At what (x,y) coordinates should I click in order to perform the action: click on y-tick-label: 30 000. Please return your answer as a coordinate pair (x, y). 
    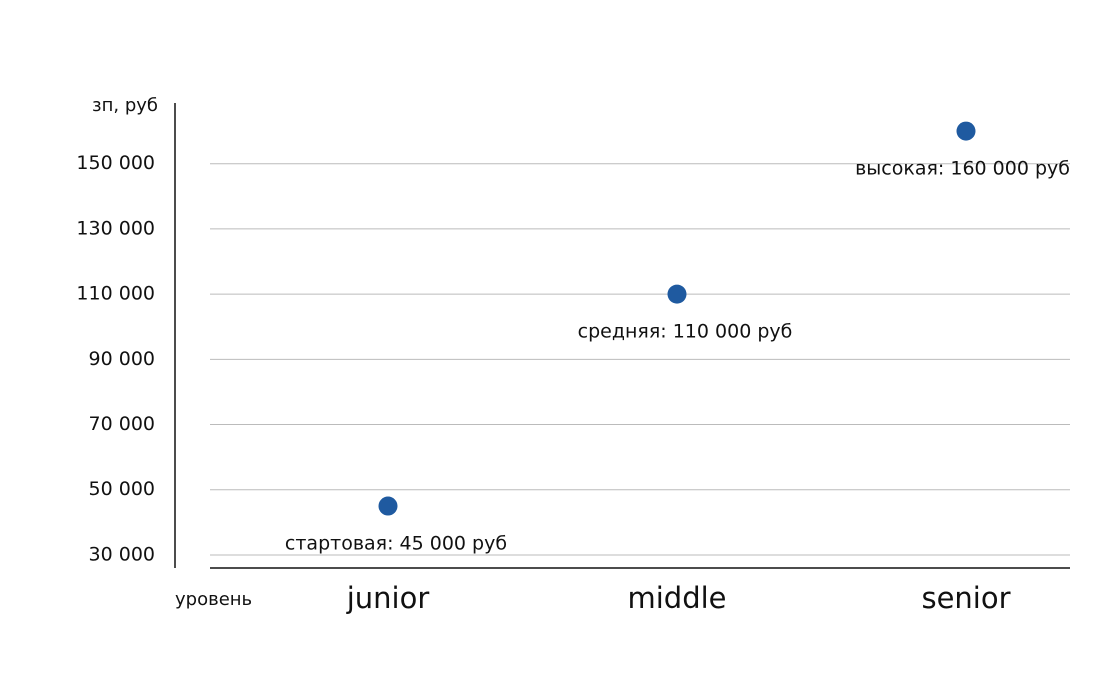
    Looking at the image, I should click on (122, 554).